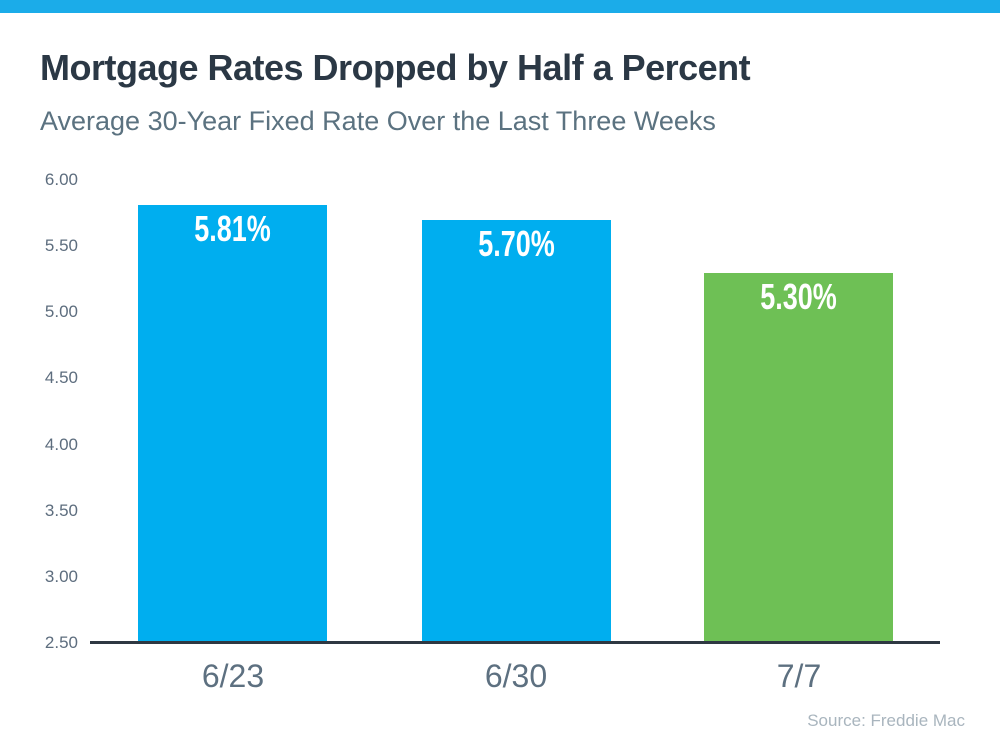 This screenshot has width=1000, height=750. Describe the element at coordinates (516, 431) in the screenshot. I see `bar: 5.70%` at that location.